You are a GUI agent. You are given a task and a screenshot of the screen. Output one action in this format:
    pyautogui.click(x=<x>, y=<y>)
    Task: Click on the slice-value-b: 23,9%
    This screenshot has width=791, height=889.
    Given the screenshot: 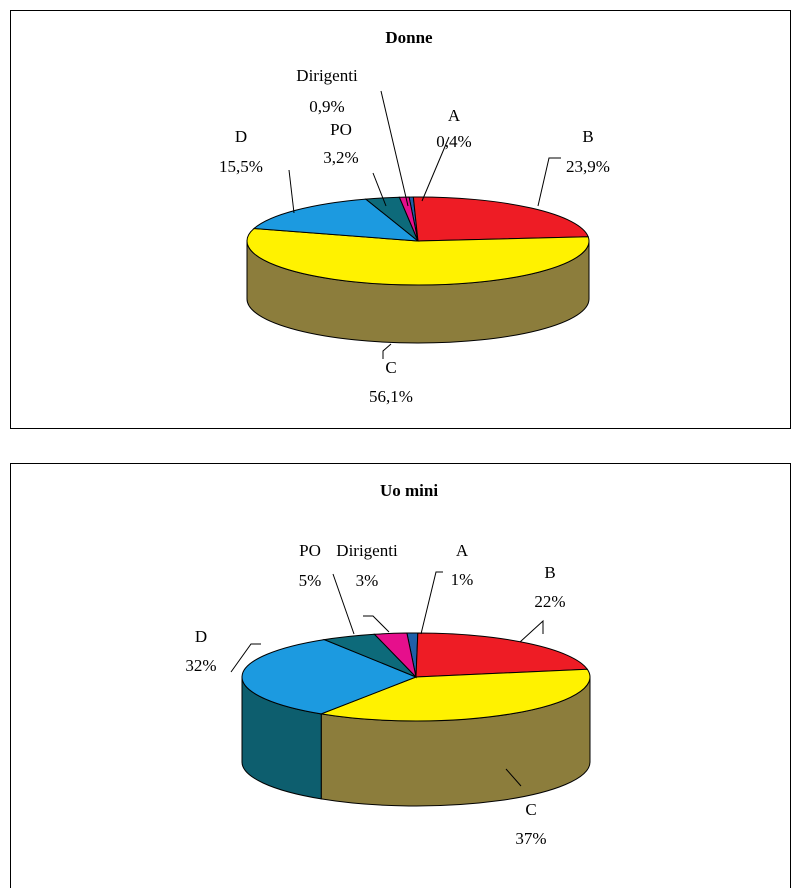 What is the action you would take?
    pyautogui.click(x=588, y=166)
    